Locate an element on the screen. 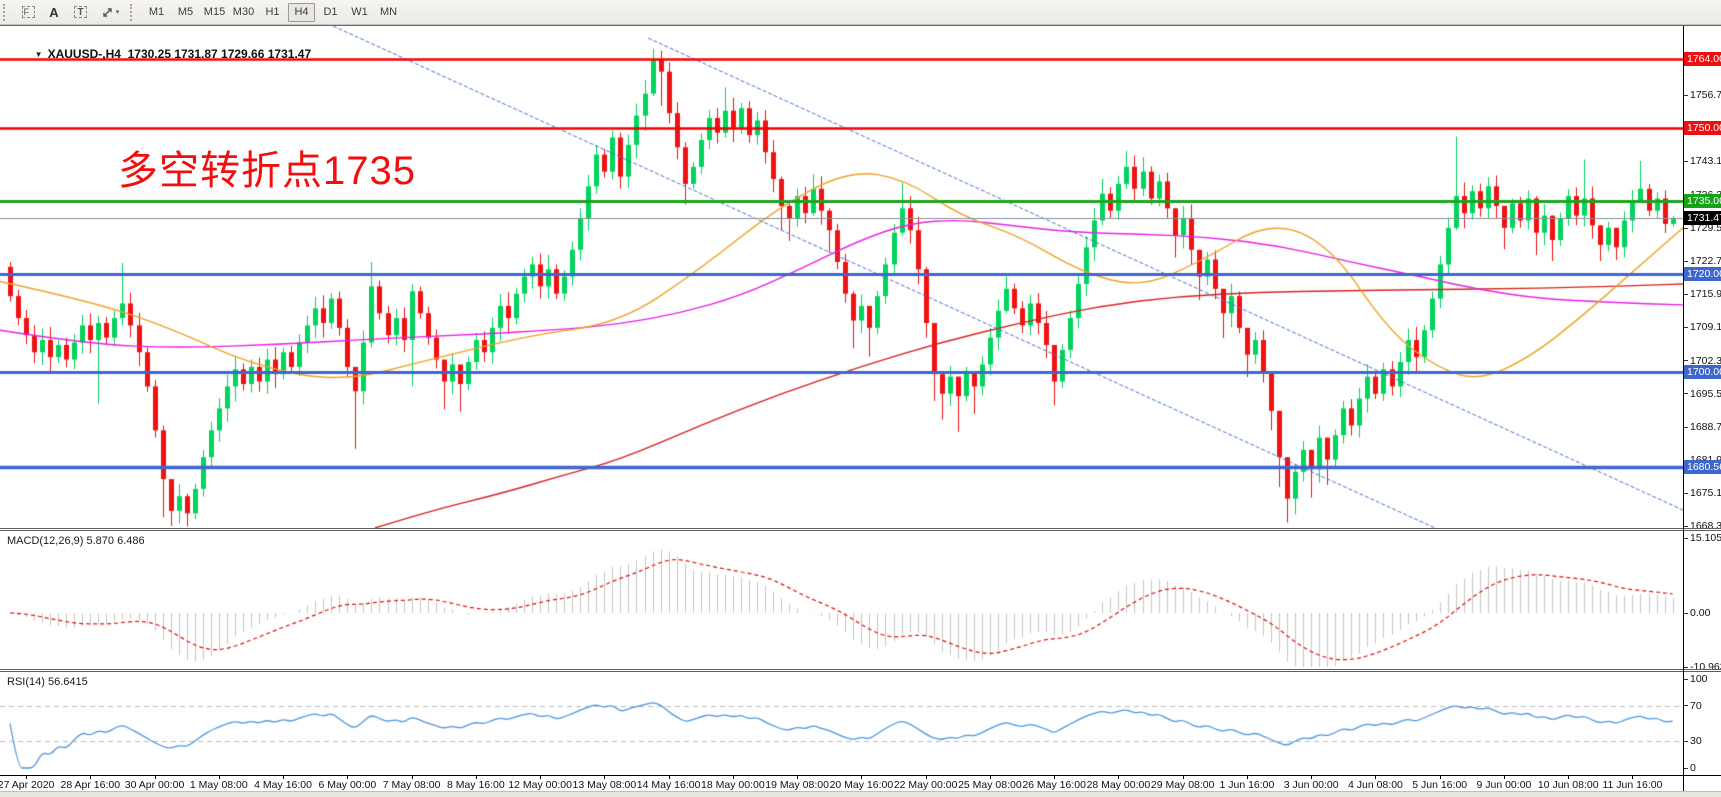 The width and height of the screenshot is (1721, 797). timeframe-button-d1: D1 is located at coordinates (330, 12).